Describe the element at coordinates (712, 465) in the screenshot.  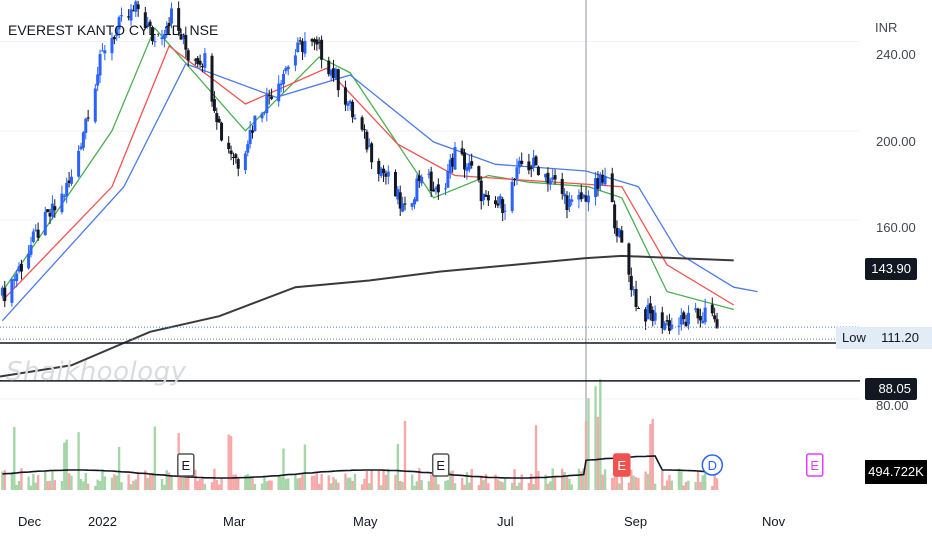
I see `event-label: D` at that location.